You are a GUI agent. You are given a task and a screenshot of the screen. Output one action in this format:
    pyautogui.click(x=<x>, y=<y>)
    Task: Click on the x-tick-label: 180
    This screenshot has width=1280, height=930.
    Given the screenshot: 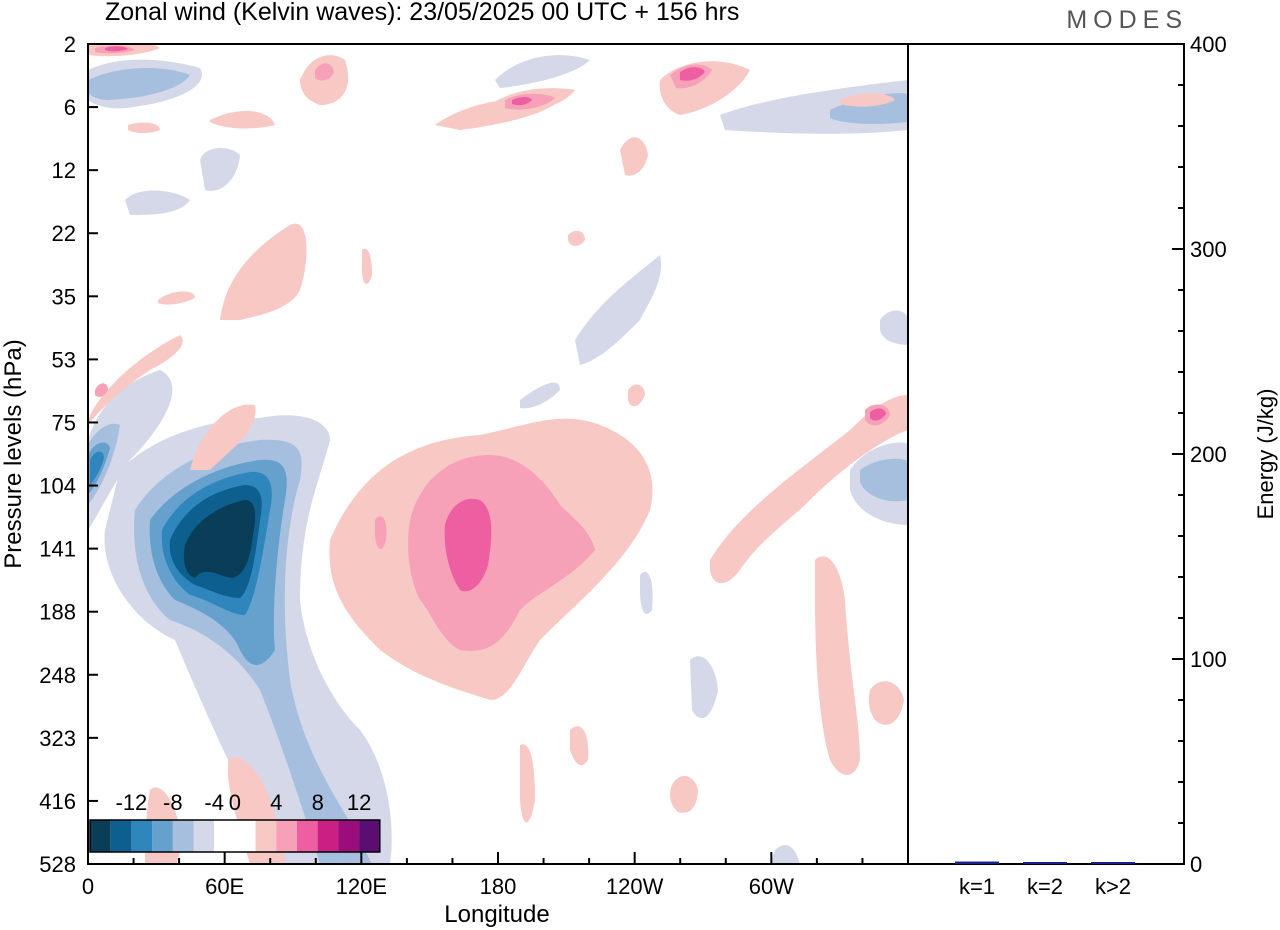 What is the action you would take?
    pyautogui.click(x=498, y=886)
    